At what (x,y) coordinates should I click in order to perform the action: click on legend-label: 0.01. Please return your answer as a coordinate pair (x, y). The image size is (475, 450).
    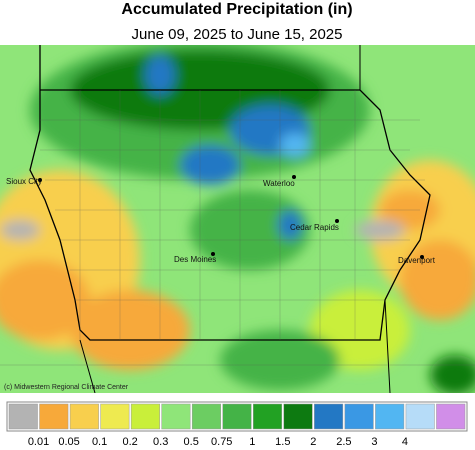
    Looking at the image, I should click on (38, 442).